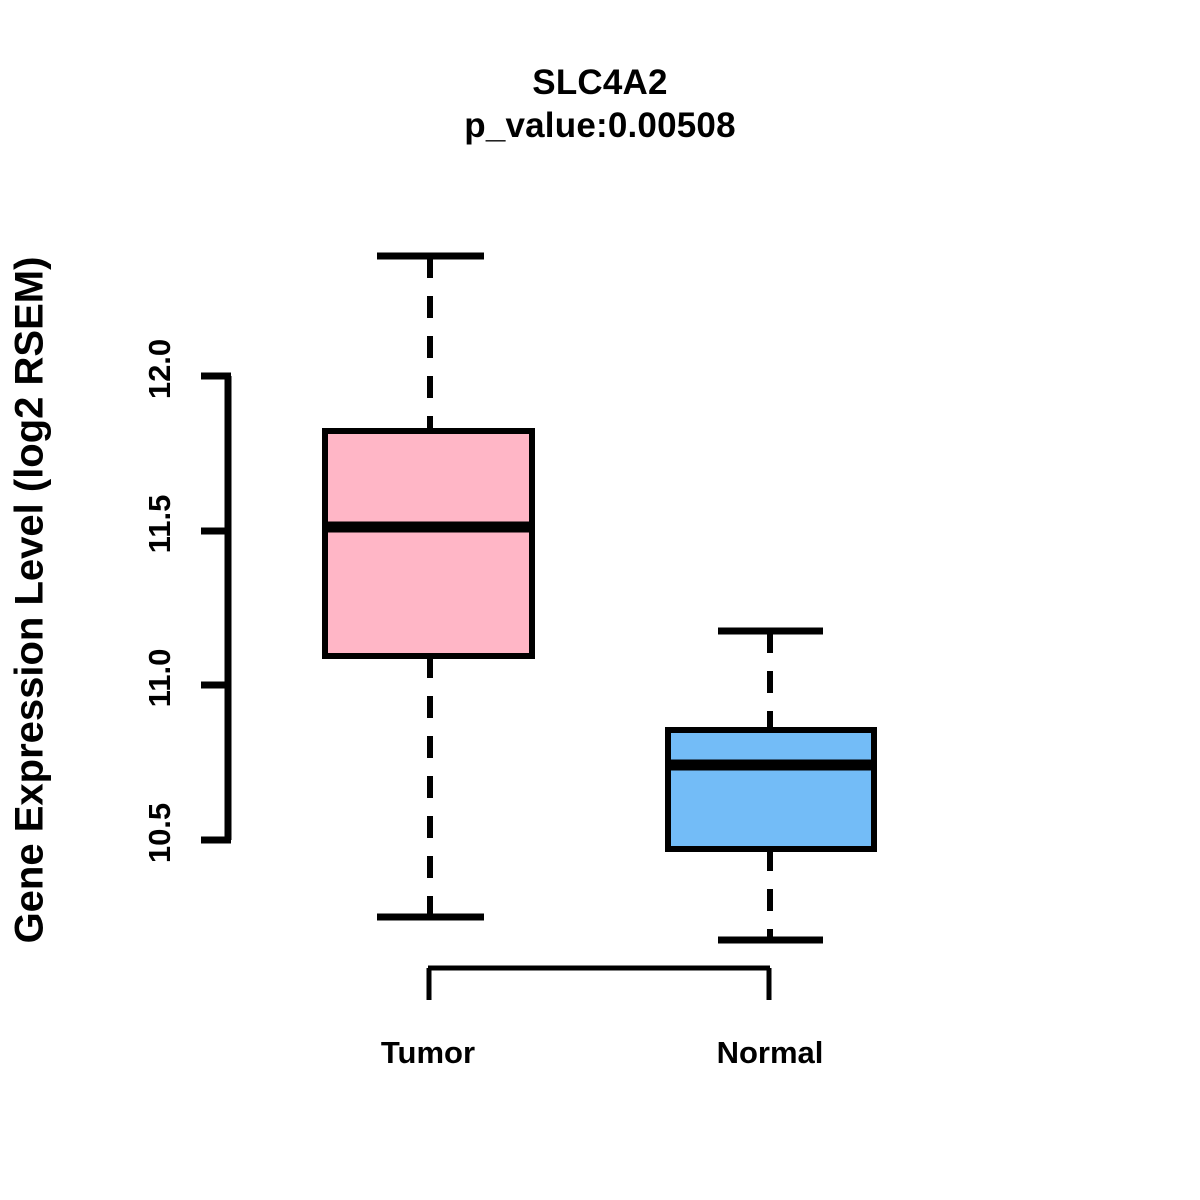  Describe the element at coordinates (428, 1052) in the screenshot. I see `x-tick-label-tumor: Tumor` at that location.